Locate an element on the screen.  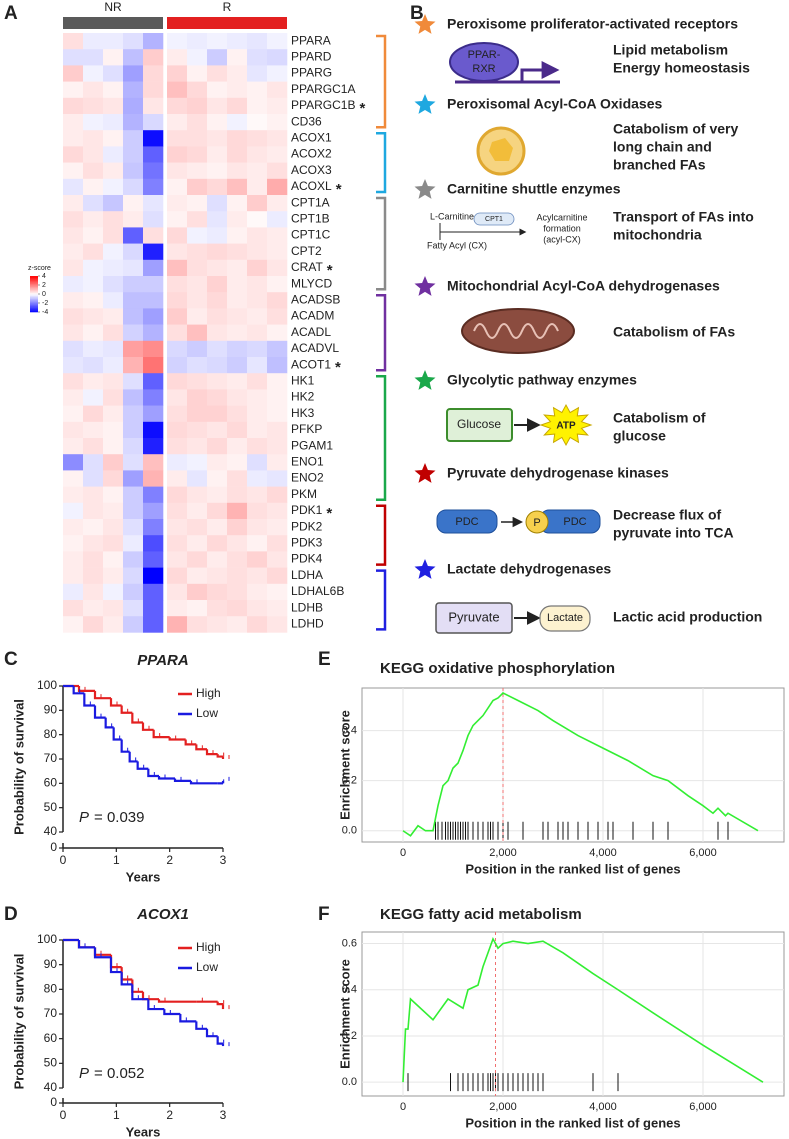
row-label: ACOX3 is located at coordinates (311, 170).